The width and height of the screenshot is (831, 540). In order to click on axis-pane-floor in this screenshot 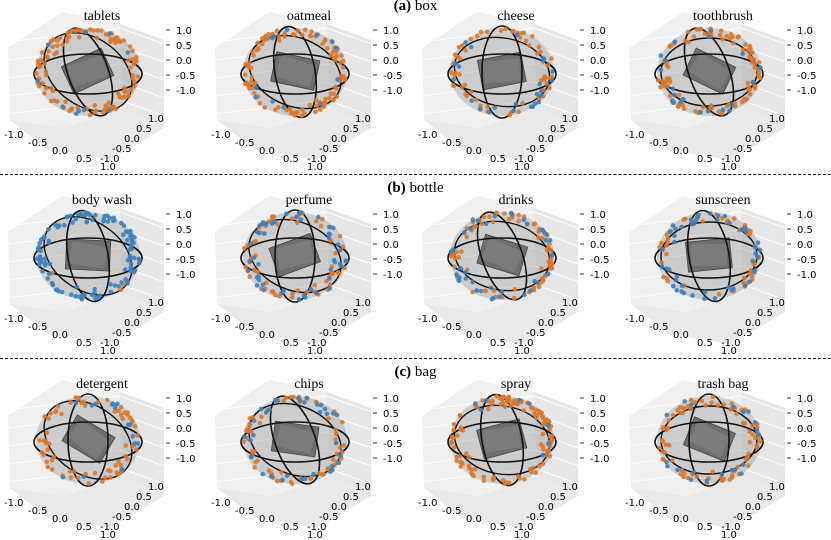, I will do `click(294, 134)`.